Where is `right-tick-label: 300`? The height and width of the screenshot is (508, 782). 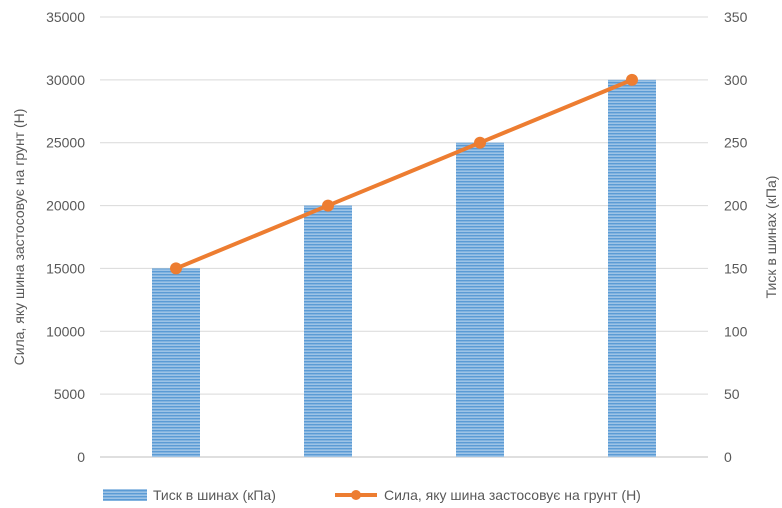 right-tick-label: 300 is located at coordinates (736, 80).